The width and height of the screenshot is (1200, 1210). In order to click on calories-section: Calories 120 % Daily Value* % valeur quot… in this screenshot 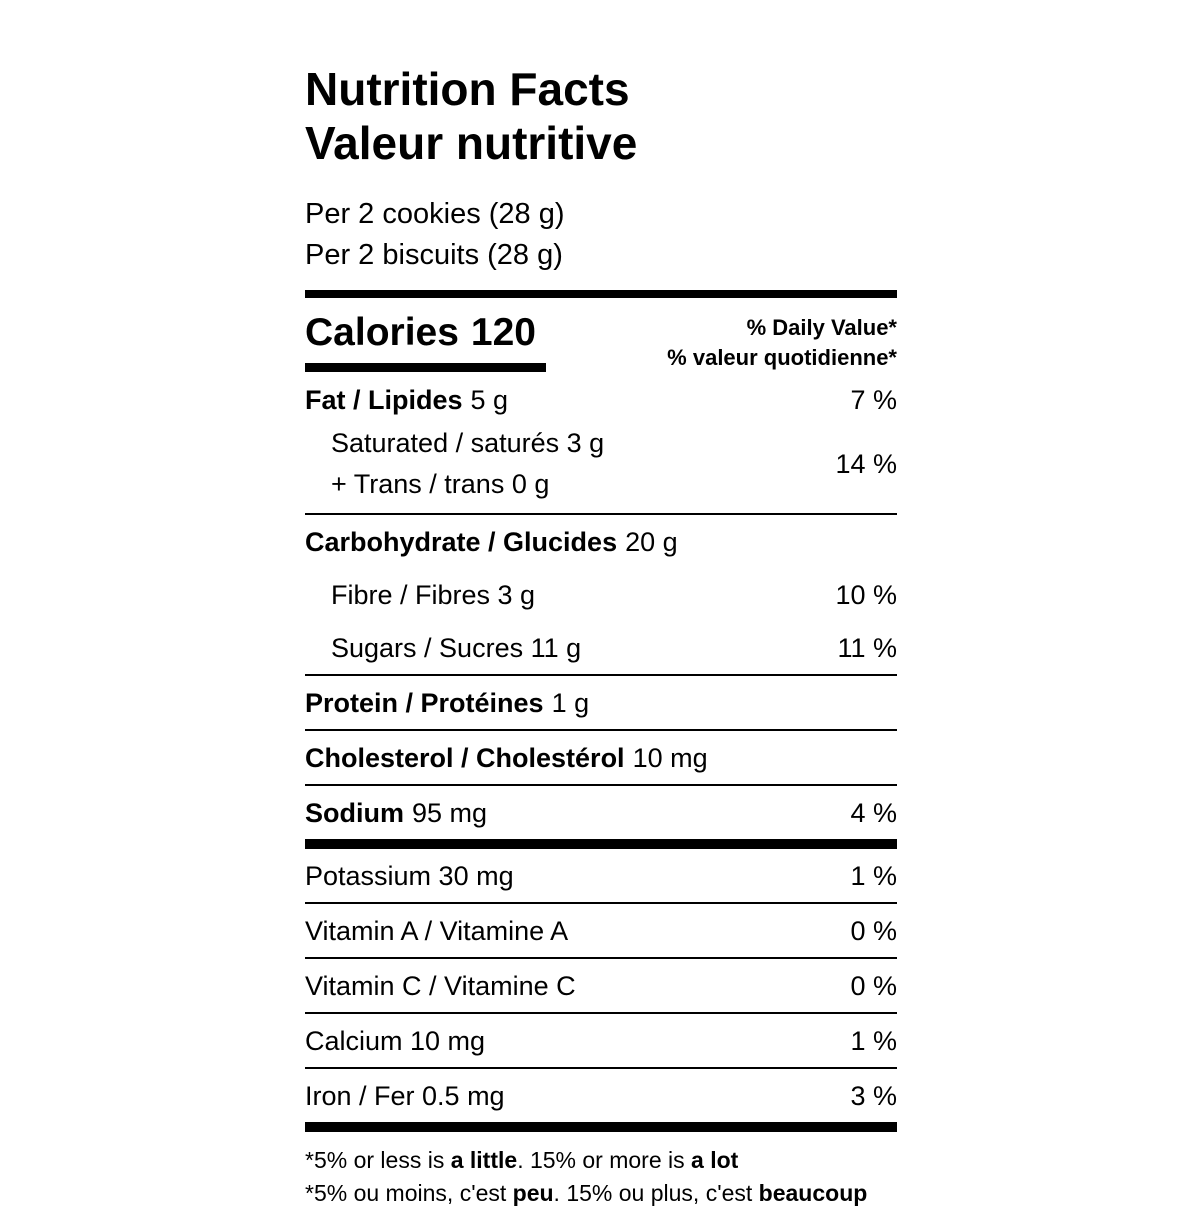, I will do `click(601, 335)`.